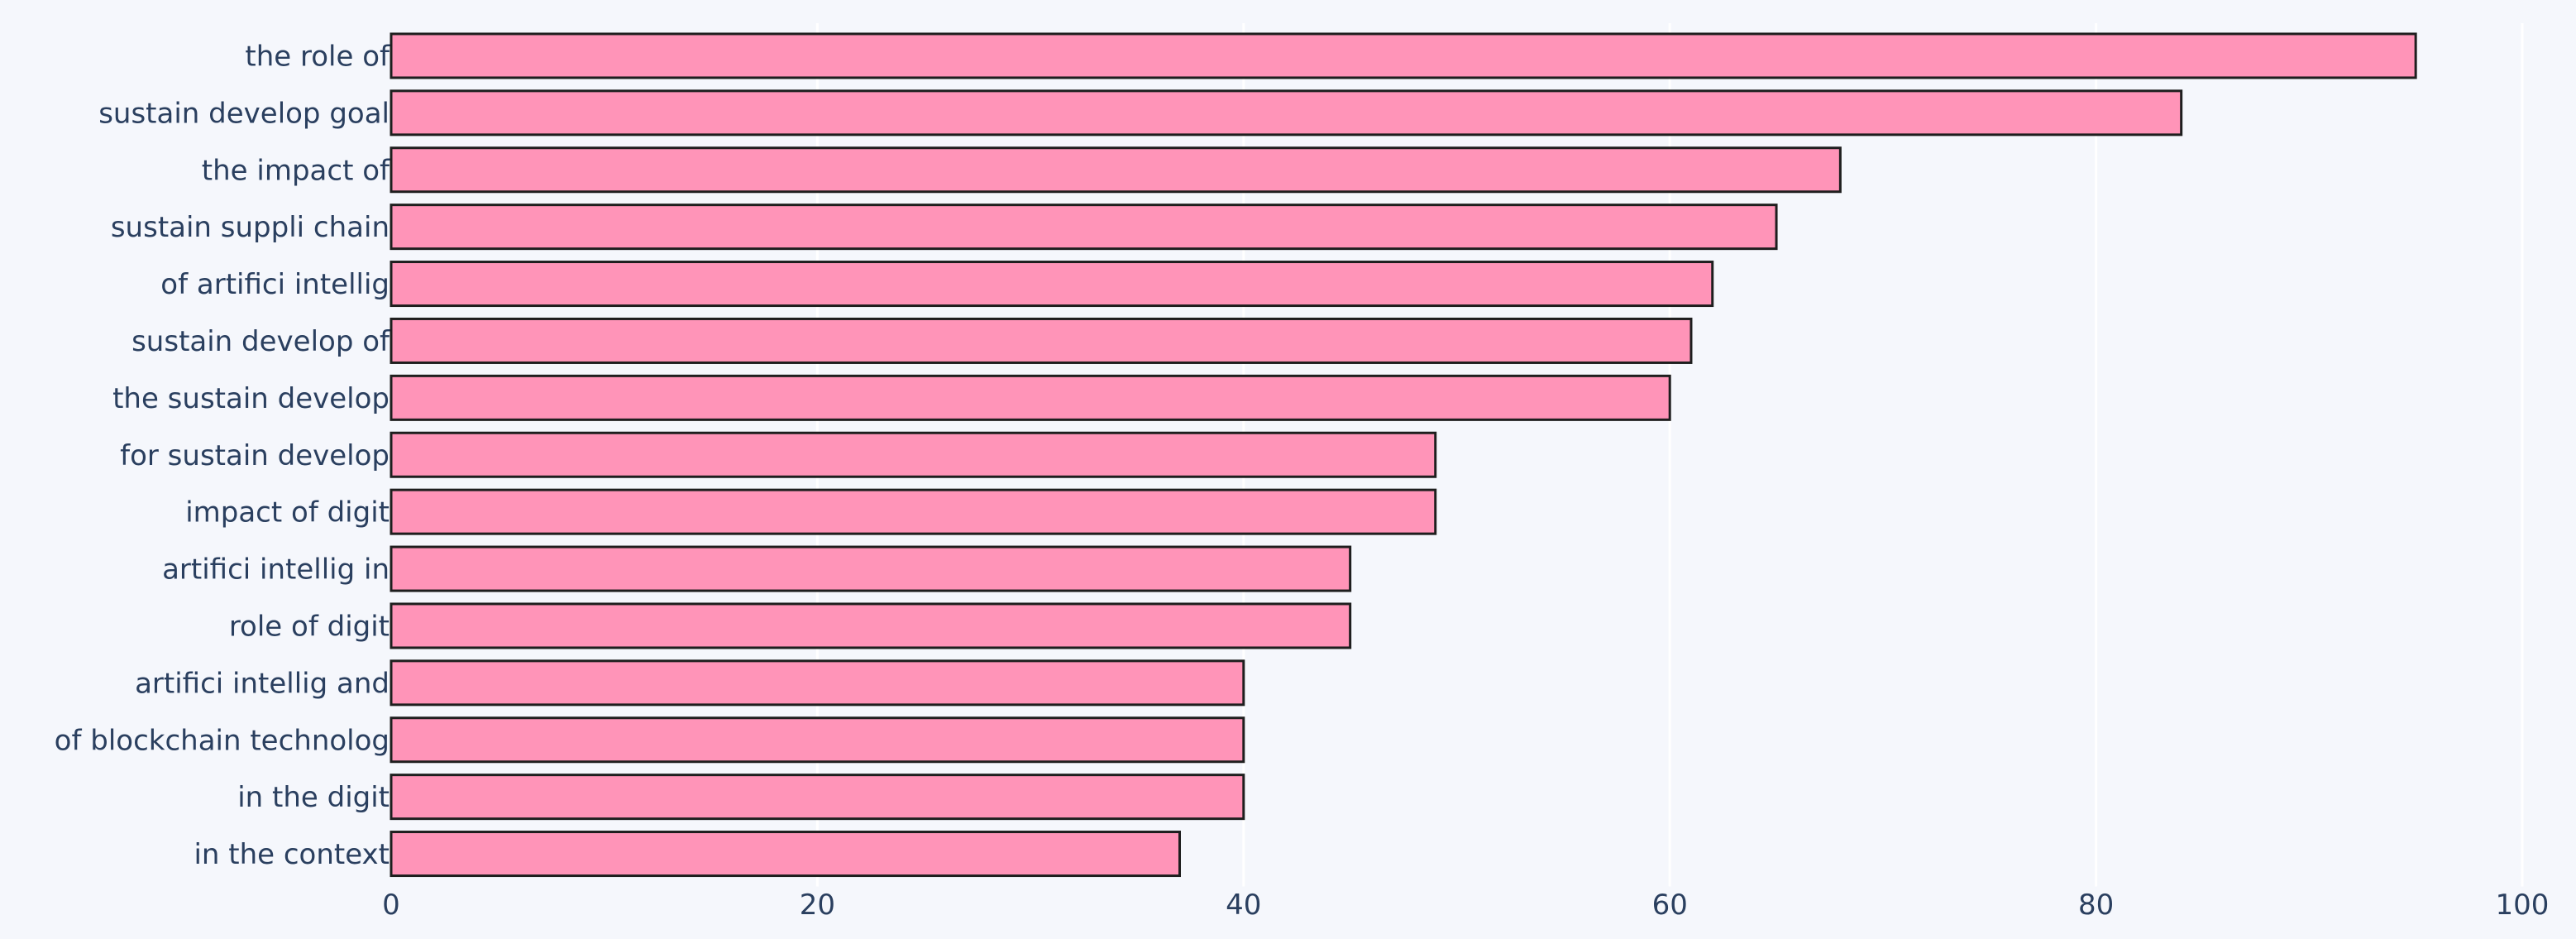  Describe the element at coordinates (275, 284) in the screenshot. I see `y-category-label: of artifici intellig` at that location.